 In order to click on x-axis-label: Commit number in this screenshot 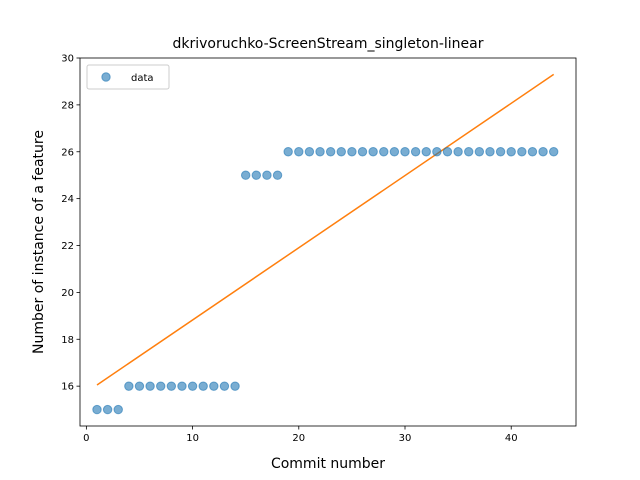, I will do `click(328, 464)`.